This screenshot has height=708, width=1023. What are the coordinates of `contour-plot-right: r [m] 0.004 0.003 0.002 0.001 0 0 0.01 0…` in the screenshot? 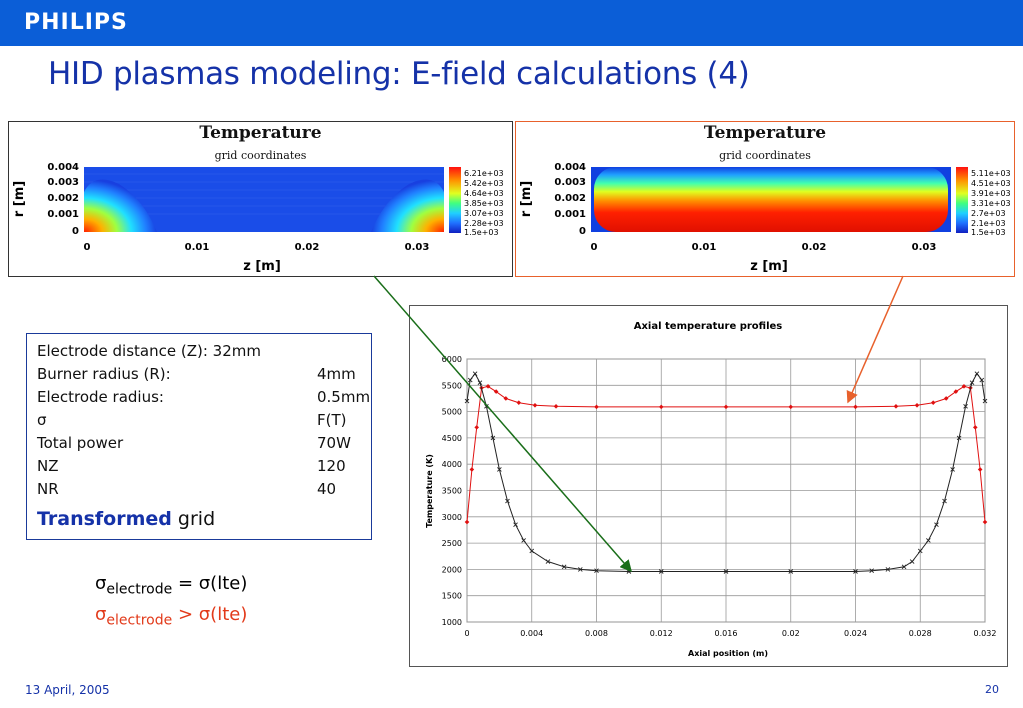 It's located at (765, 218).